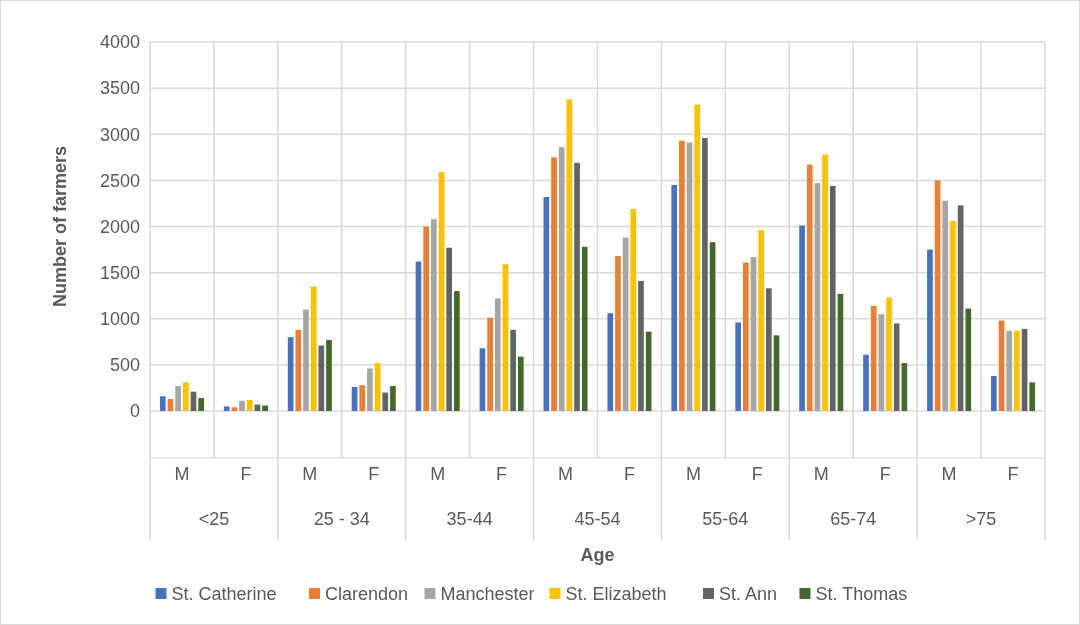 The width and height of the screenshot is (1080, 625). What do you see at coordinates (341, 519) in the screenshot?
I see `text: 25 - 34` at bounding box center [341, 519].